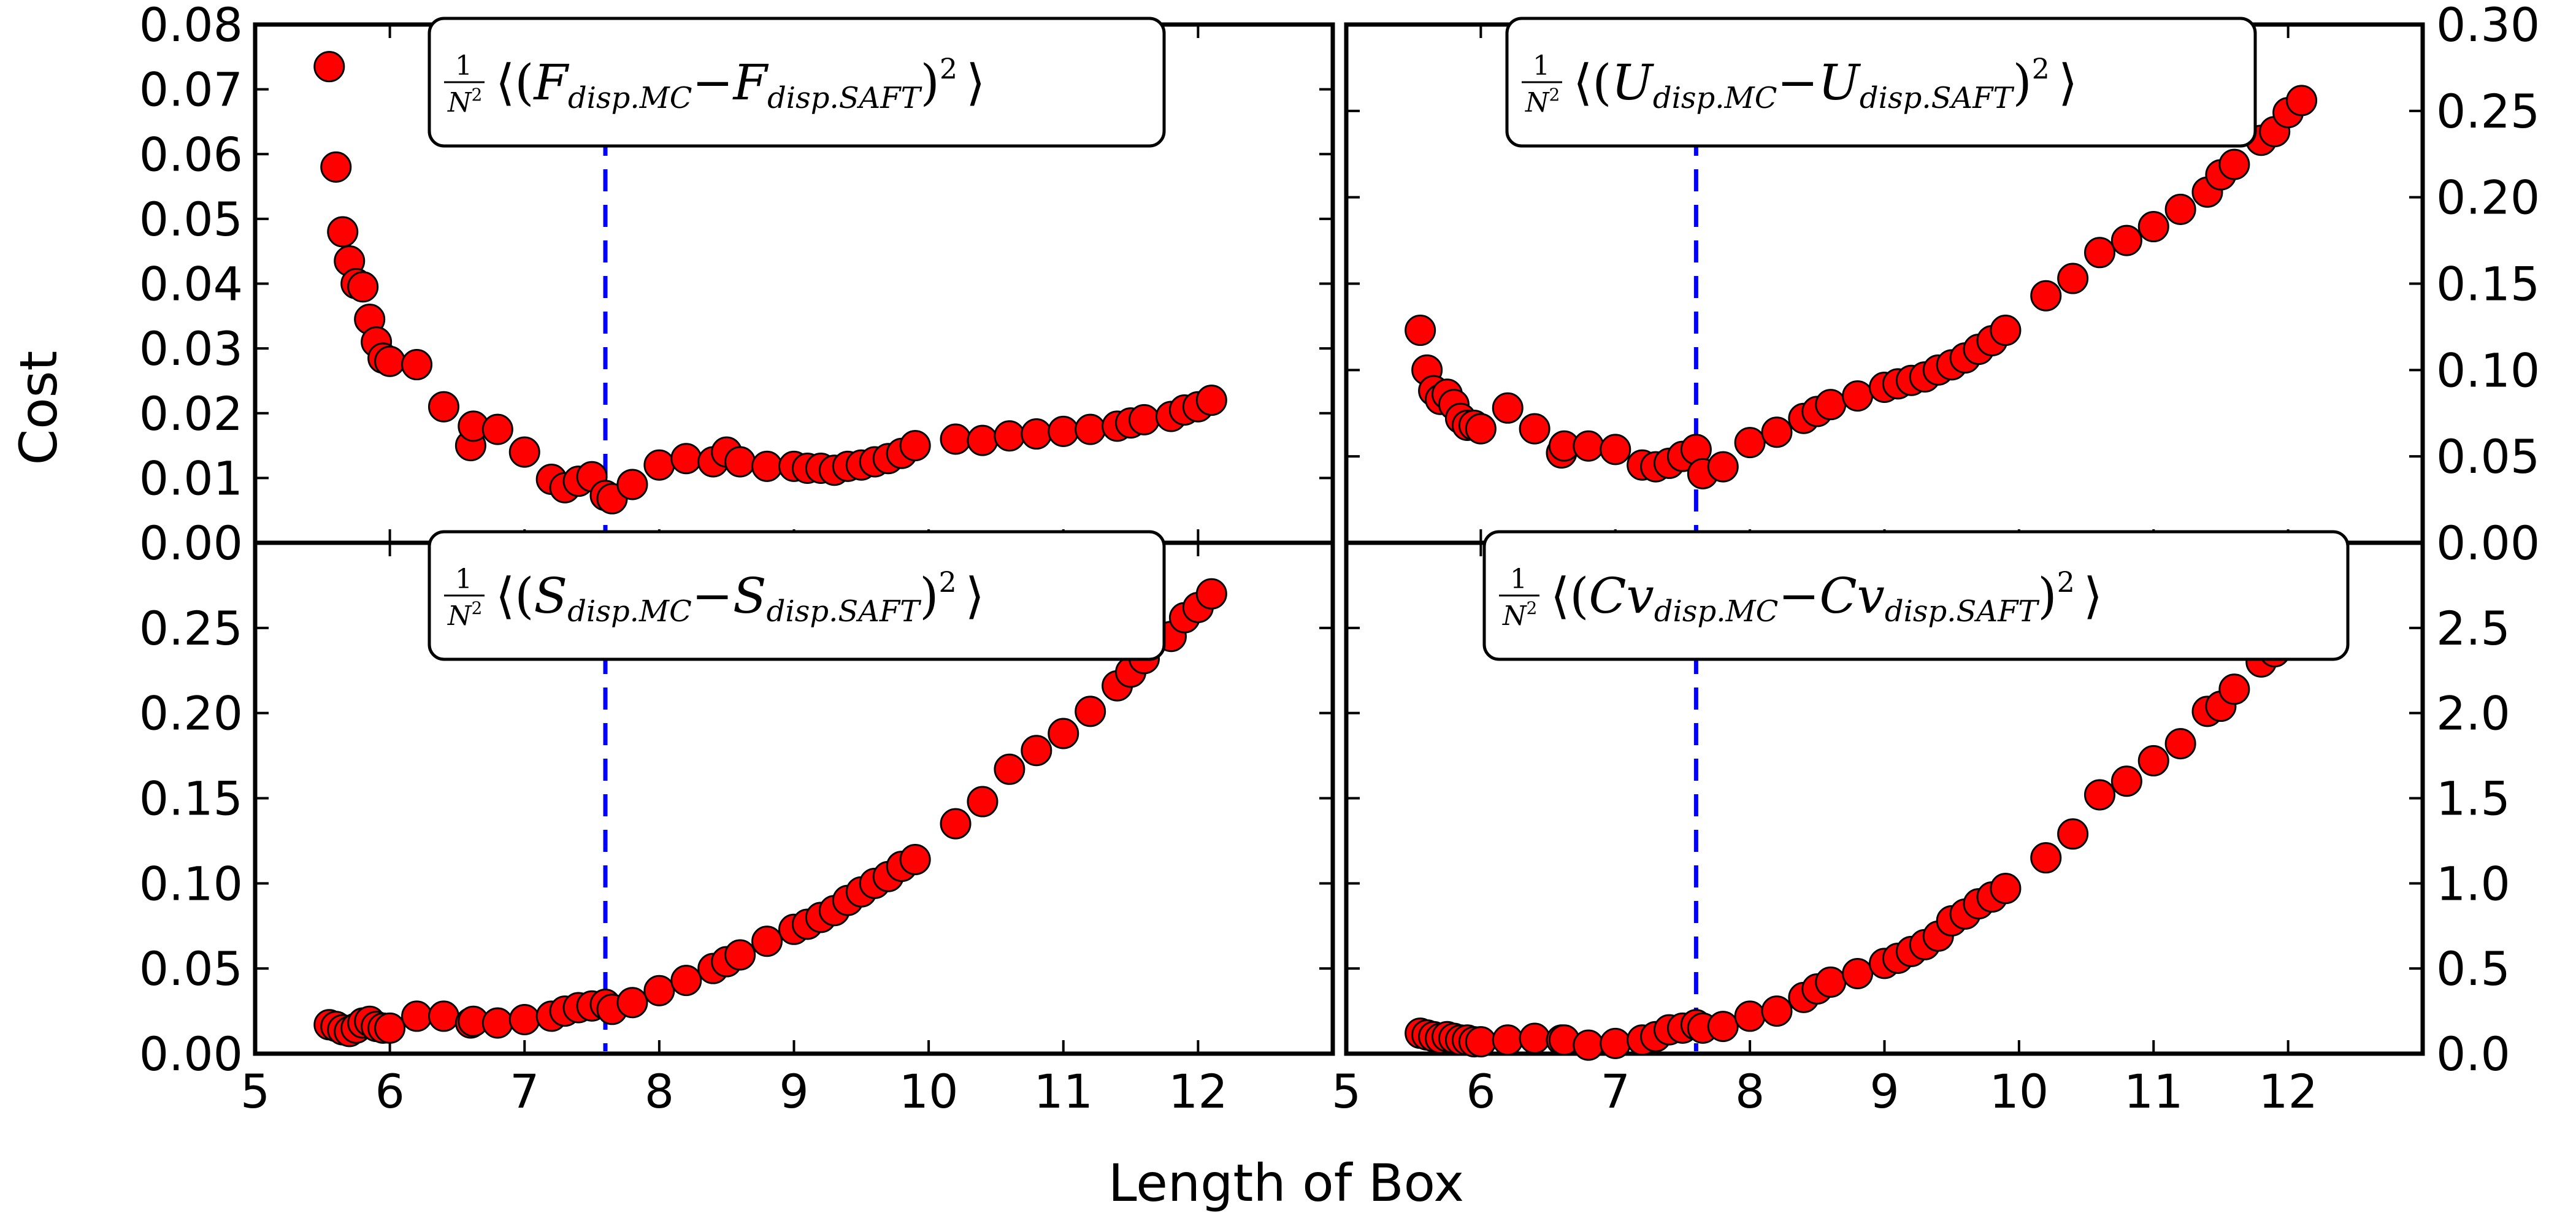 The height and width of the screenshot is (1226, 2576). What do you see at coordinates (2488, 370) in the screenshot?
I see `y-tick-label: 0.10` at bounding box center [2488, 370].